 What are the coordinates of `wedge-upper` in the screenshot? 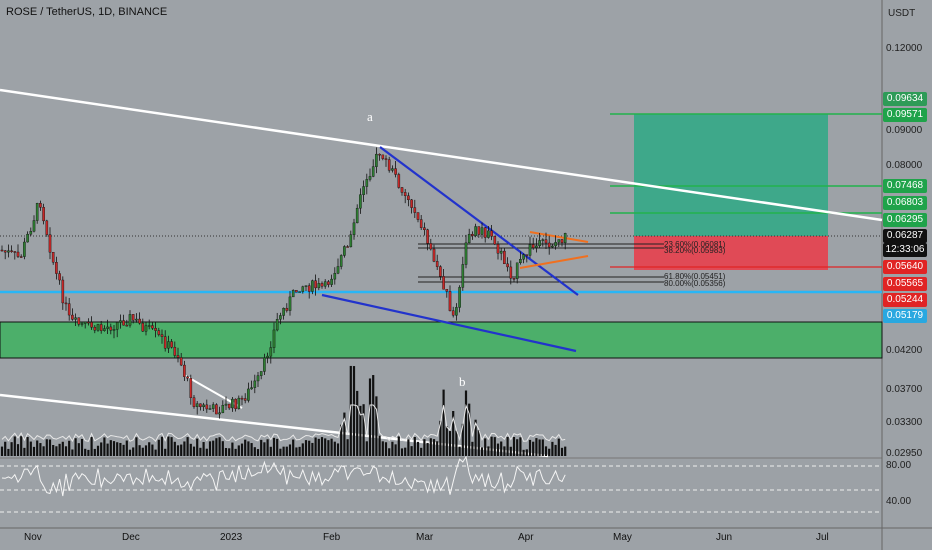 It's located at (479, 221).